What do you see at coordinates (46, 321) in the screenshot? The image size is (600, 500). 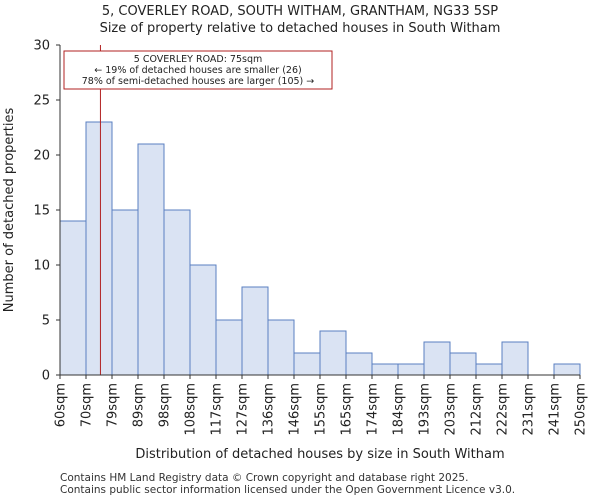 I see `y-tick-label: 5` at bounding box center [46, 321].